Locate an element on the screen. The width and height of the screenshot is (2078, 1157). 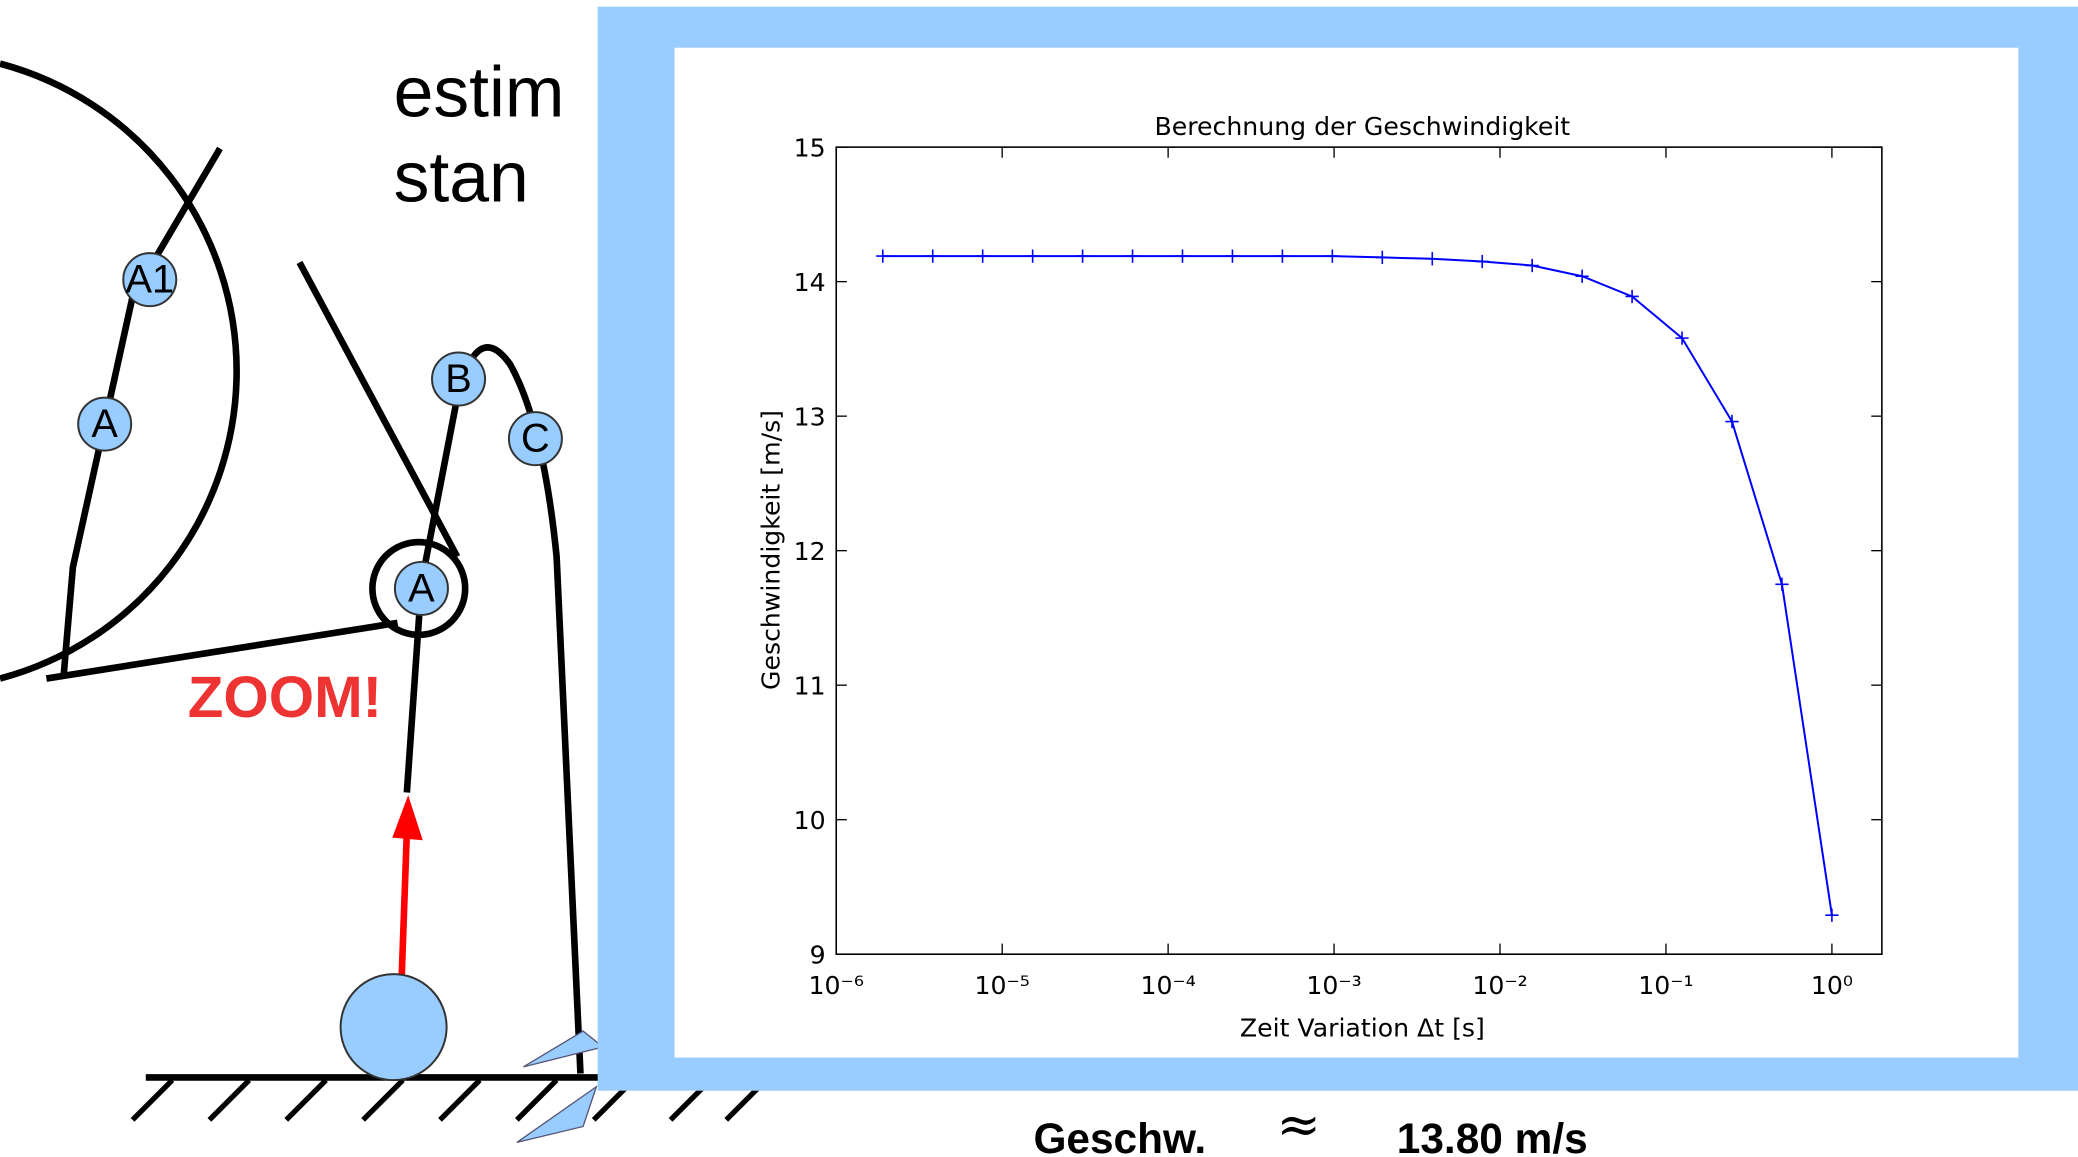
chart-title: Berechnung der Geschwindigkeit is located at coordinates (1363, 126).